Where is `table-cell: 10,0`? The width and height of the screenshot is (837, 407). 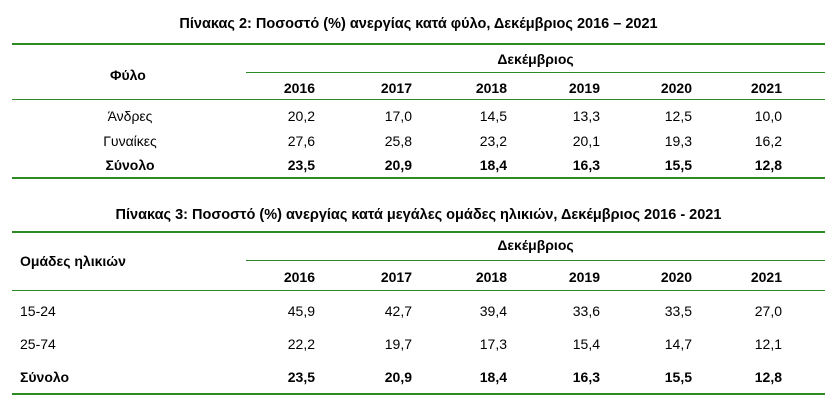
table-cell: 10,0 is located at coordinates (768, 116).